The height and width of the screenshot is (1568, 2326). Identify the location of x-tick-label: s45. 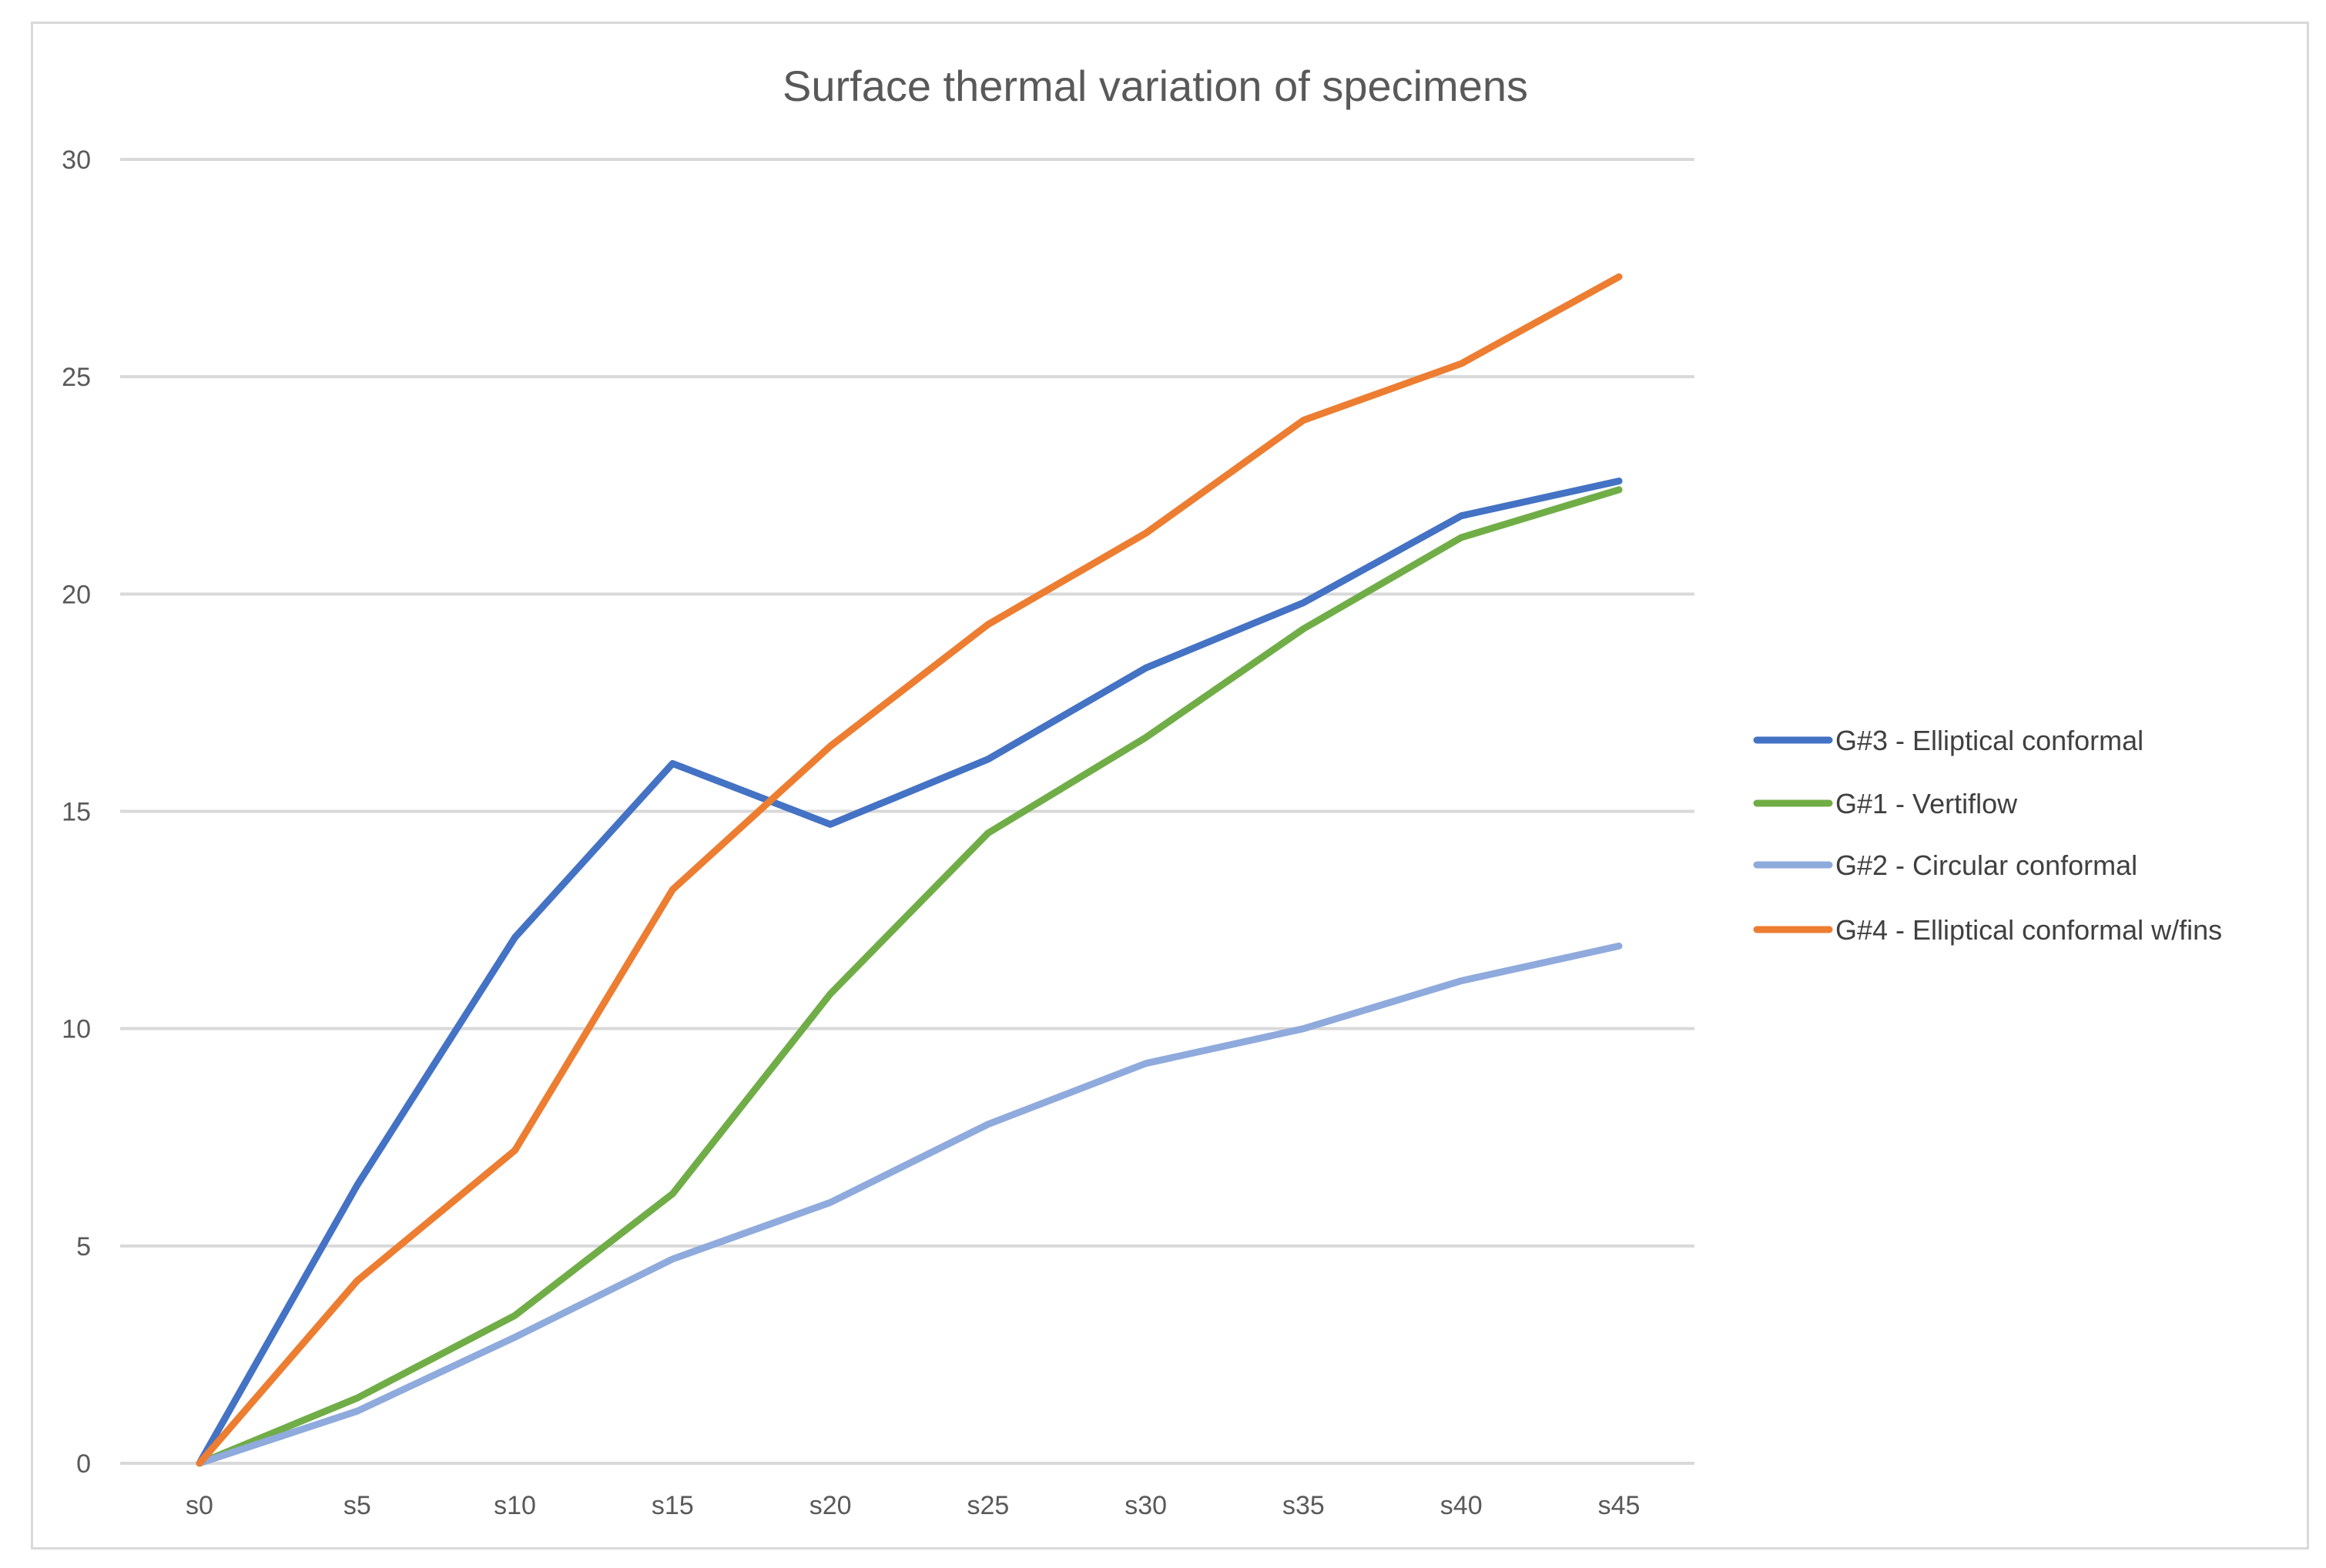
(1619, 1506).